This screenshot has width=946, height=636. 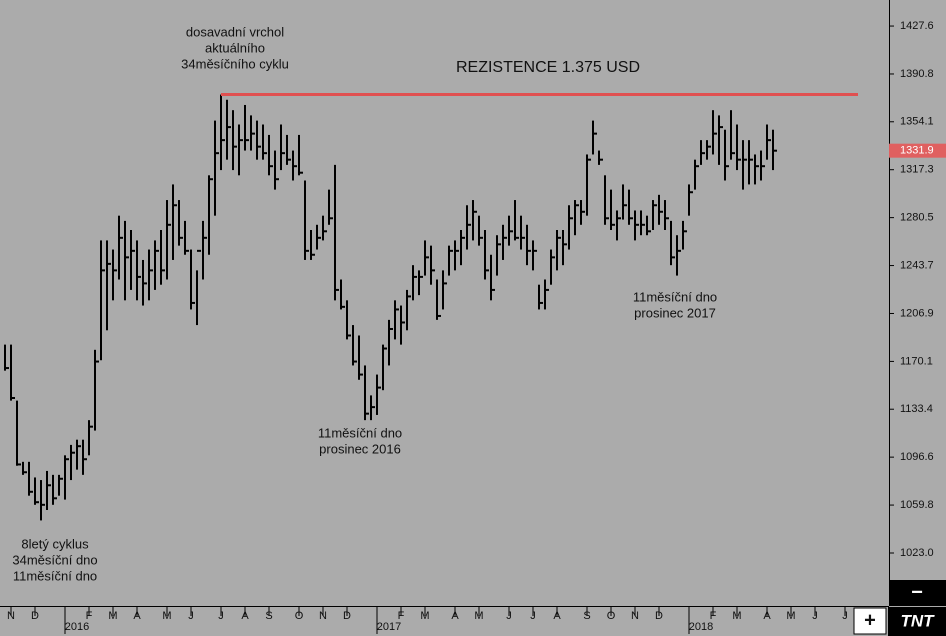 I want to click on last-price-label: 1331.9, so click(x=917, y=151).